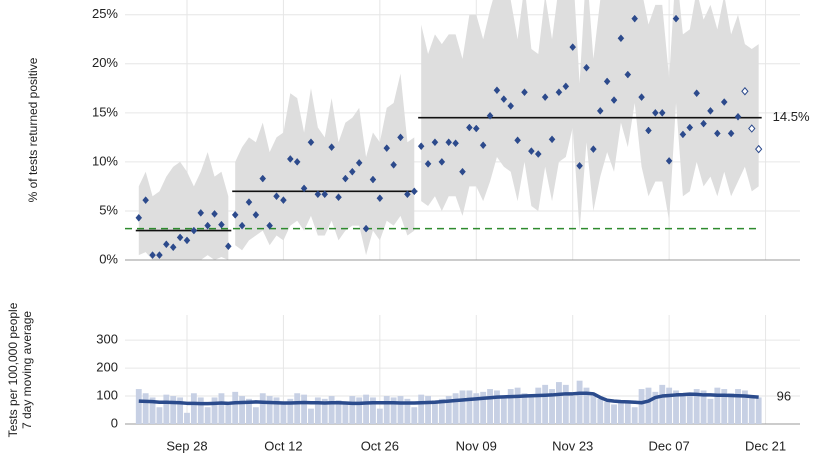 The height and width of the screenshot is (473, 833). Describe the element at coordinates (669, 445) in the screenshot. I see `x-tick-label: Dec 07` at that location.